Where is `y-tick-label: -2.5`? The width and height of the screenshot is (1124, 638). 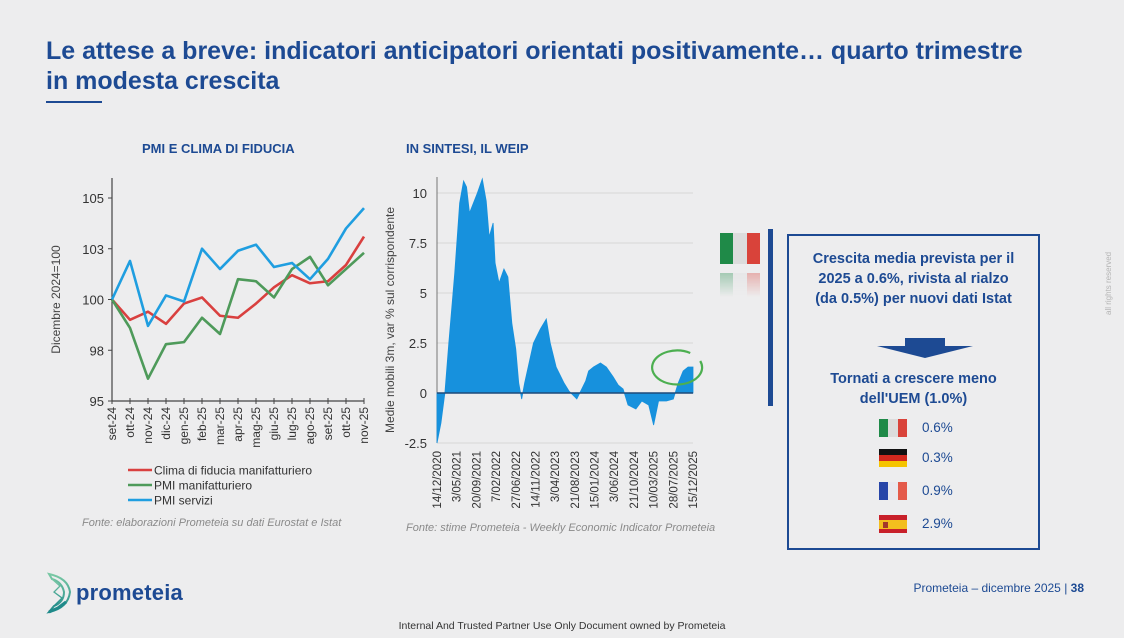
y-tick-label: -2.5 is located at coordinates (416, 443).